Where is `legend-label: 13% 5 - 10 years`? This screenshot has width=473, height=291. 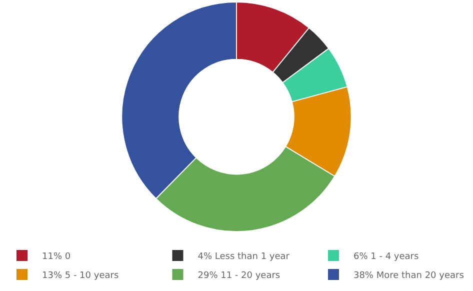
legend-label: 13% 5 - 10 years is located at coordinates (80, 276).